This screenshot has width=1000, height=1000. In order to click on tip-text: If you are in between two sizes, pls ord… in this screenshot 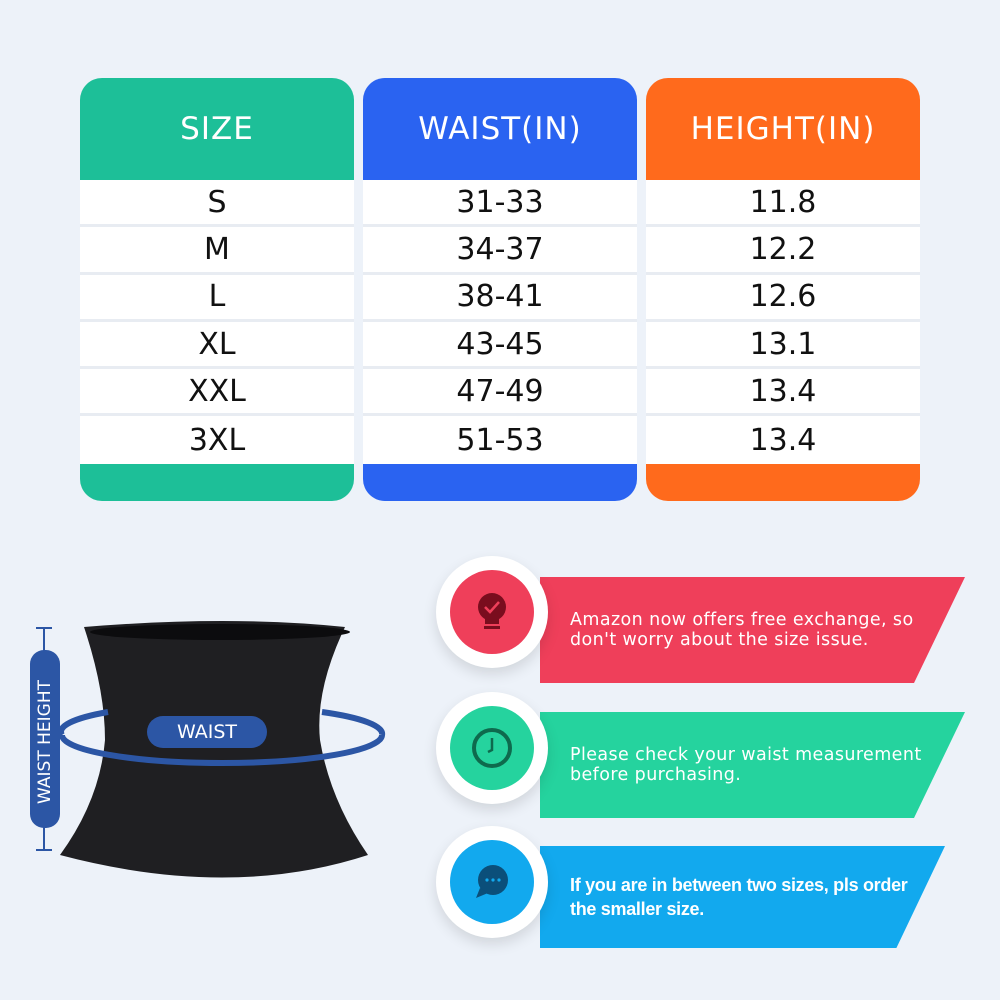, I will do `click(739, 897)`.